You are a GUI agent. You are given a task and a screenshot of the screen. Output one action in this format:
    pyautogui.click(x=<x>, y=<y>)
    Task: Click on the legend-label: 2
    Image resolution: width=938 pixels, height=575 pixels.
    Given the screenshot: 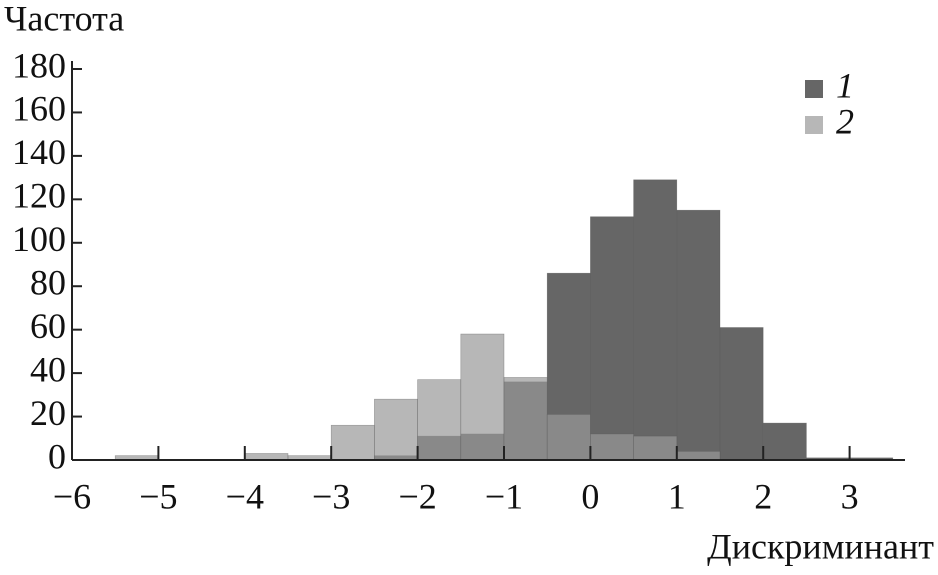 What is the action you would take?
    pyautogui.click(x=845, y=121)
    